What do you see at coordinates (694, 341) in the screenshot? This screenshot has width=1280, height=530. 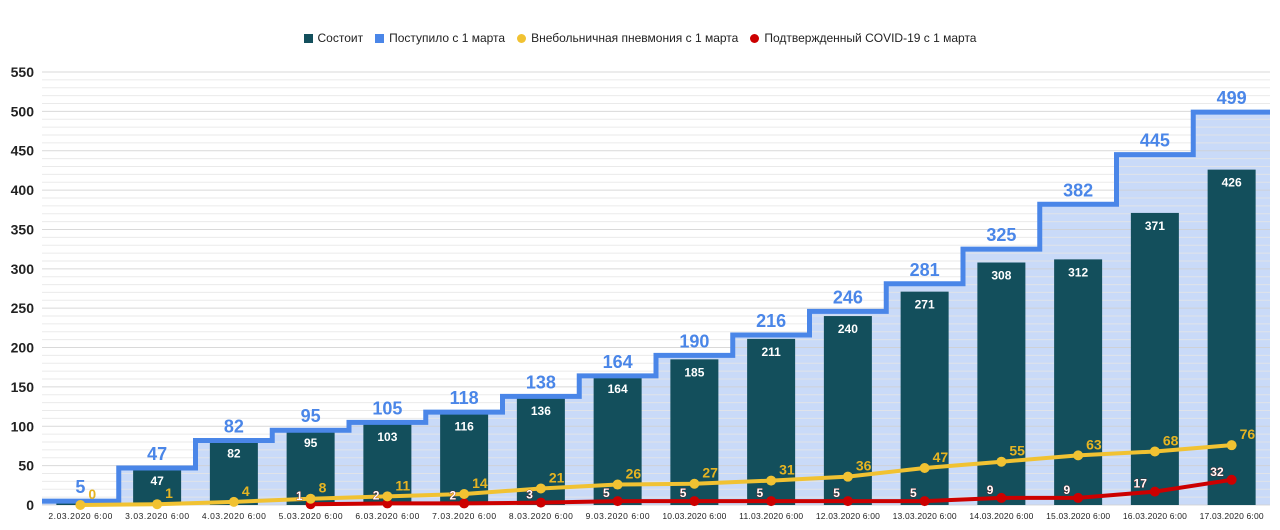 I see `step-label: 190` at bounding box center [694, 341].